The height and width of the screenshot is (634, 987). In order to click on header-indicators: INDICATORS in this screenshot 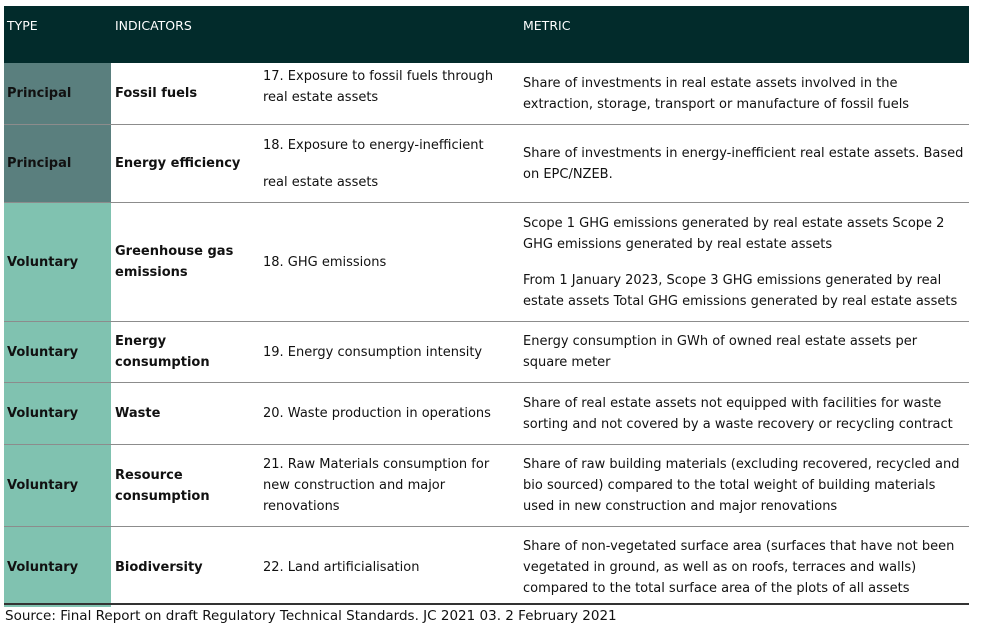, I will do `click(153, 25)`.